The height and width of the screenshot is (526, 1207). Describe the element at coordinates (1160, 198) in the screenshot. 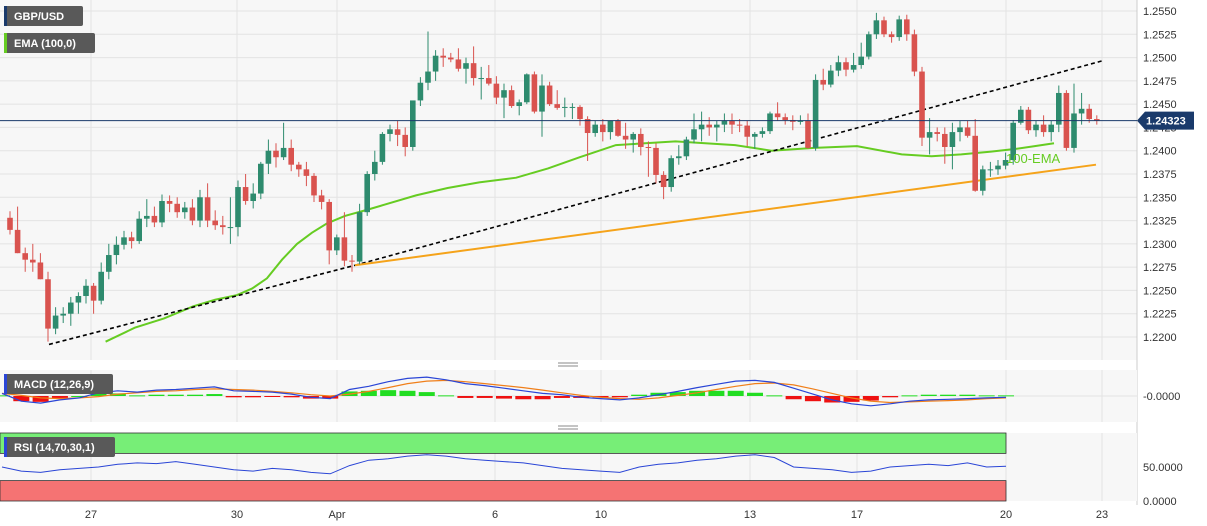

I see `price-tick-label: 1.2350` at that location.